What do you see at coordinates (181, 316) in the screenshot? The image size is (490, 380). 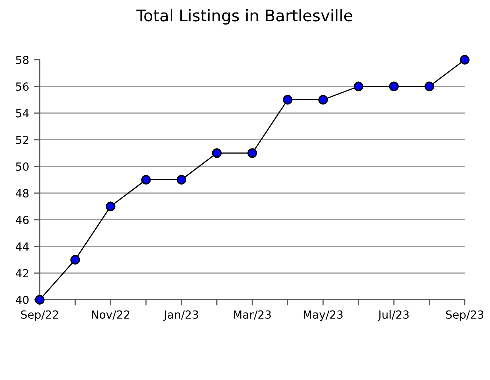 I see `x-tick-label: Jan/23` at bounding box center [181, 316].